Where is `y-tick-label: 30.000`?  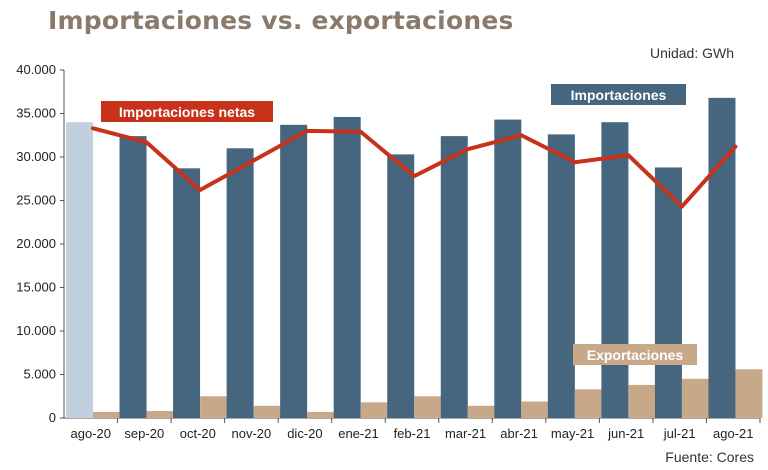 y-tick-label: 30.000 is located at coordinates (36, 156).